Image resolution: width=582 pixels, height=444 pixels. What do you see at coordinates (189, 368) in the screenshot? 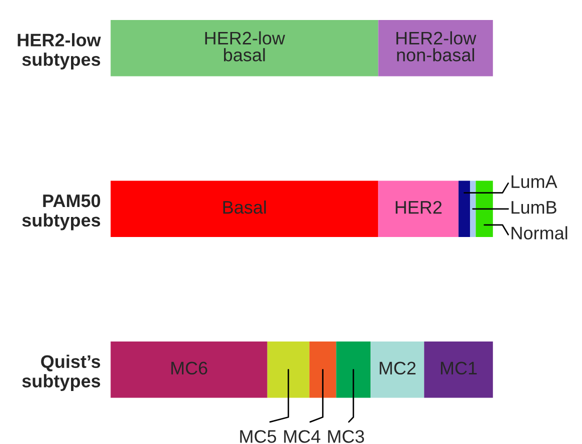
I see `series-label: MC6` at bounding box center [189, 368].